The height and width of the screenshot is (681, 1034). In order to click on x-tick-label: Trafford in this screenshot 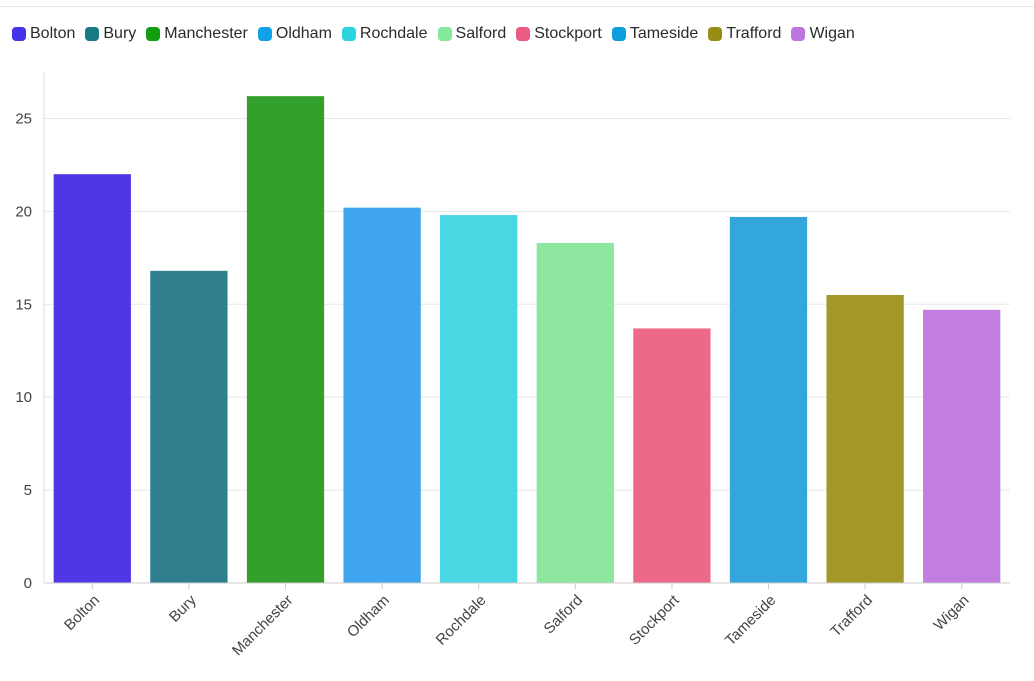, I will do `click(851, 616)`.